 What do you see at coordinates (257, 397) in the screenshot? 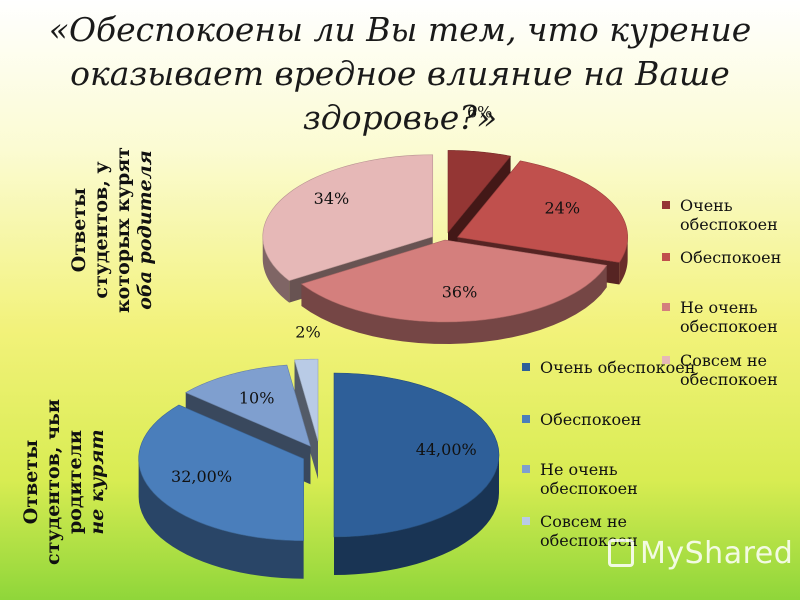
I see `bottom-pie-data-label-3: 10%` at bounding box center [257, 397].